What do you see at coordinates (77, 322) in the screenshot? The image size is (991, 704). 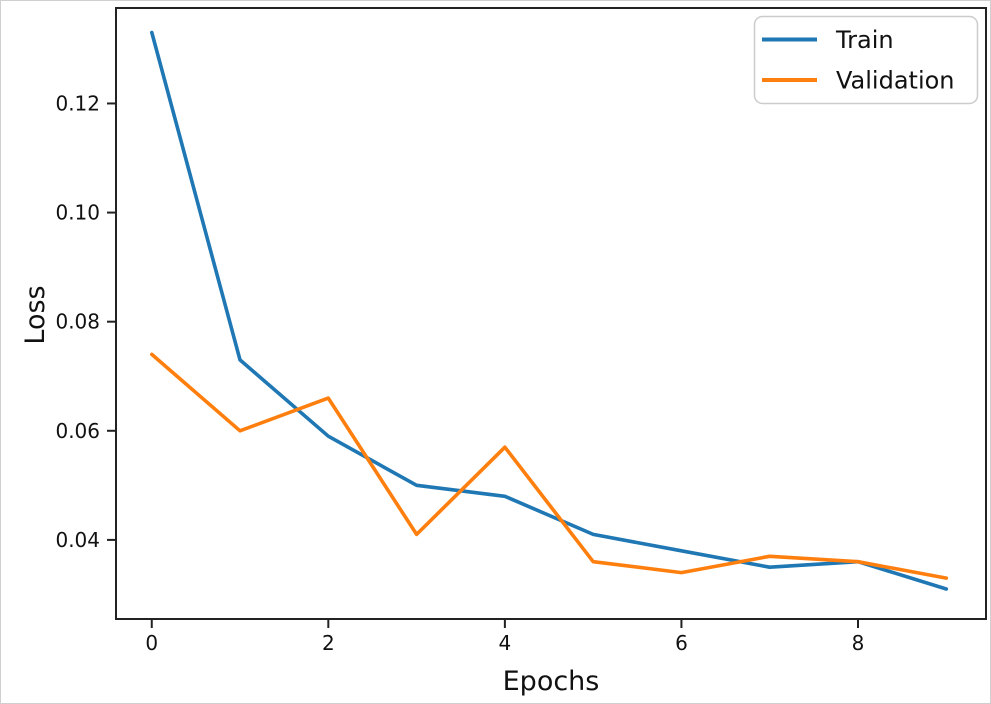 I see `y-tick-label: 0.08` at bounding box center [77, 322].